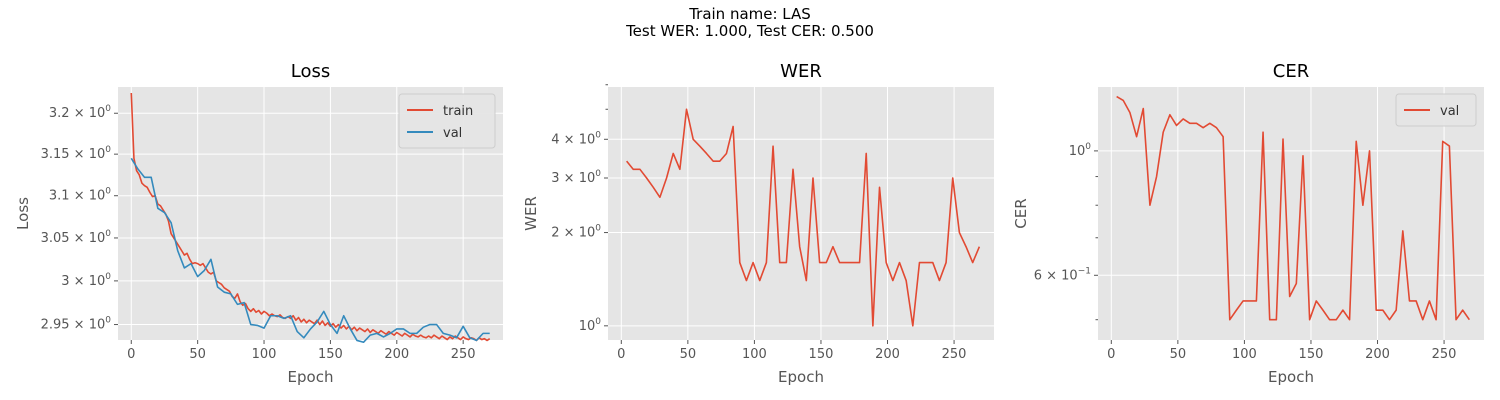 Image resolution: width=1500 pixels, height=400 pixels. What do you see at coordinates (576, 232) in the screenshot?
I see `y-tick-label: 2 × 100` at bounding box center [576, 232].